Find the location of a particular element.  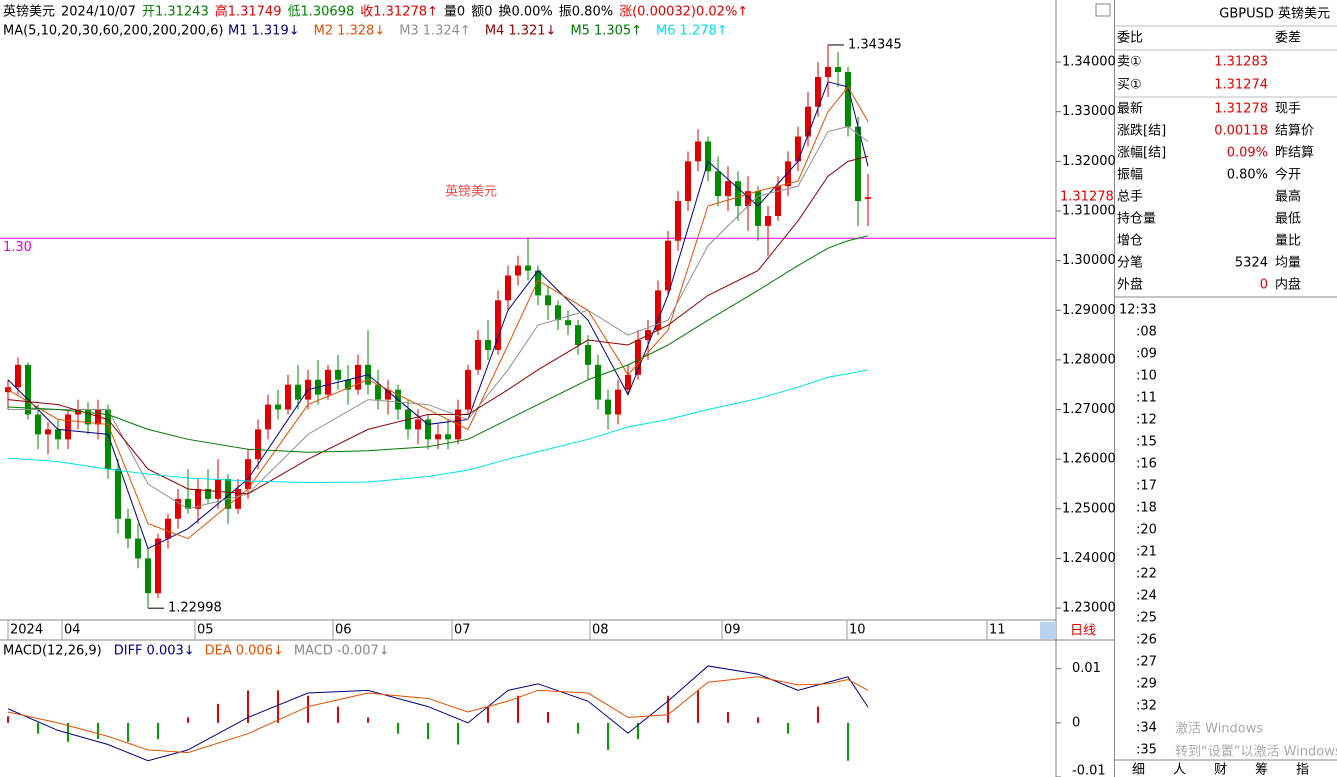

legend-value: -0.007↓ is located at coordinates (363, 651).